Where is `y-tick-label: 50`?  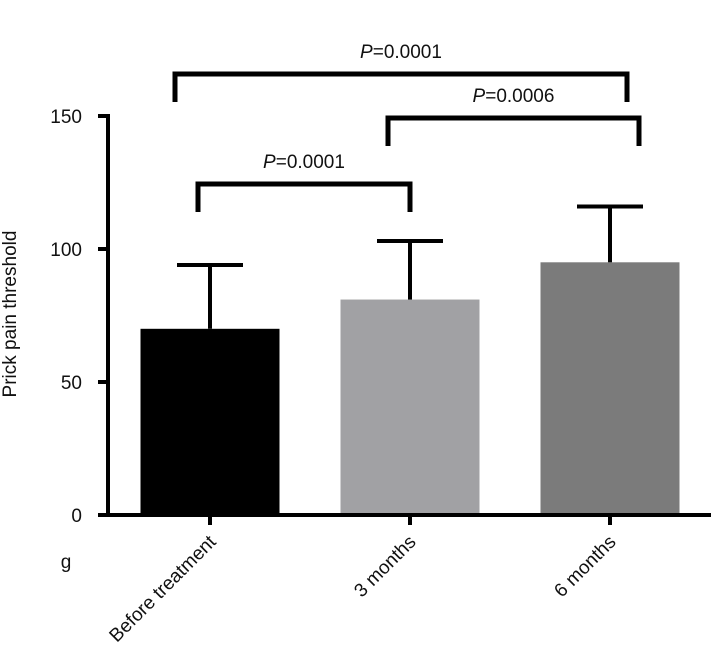
y-tick-label: 50 is located at coordinates (71, 383).